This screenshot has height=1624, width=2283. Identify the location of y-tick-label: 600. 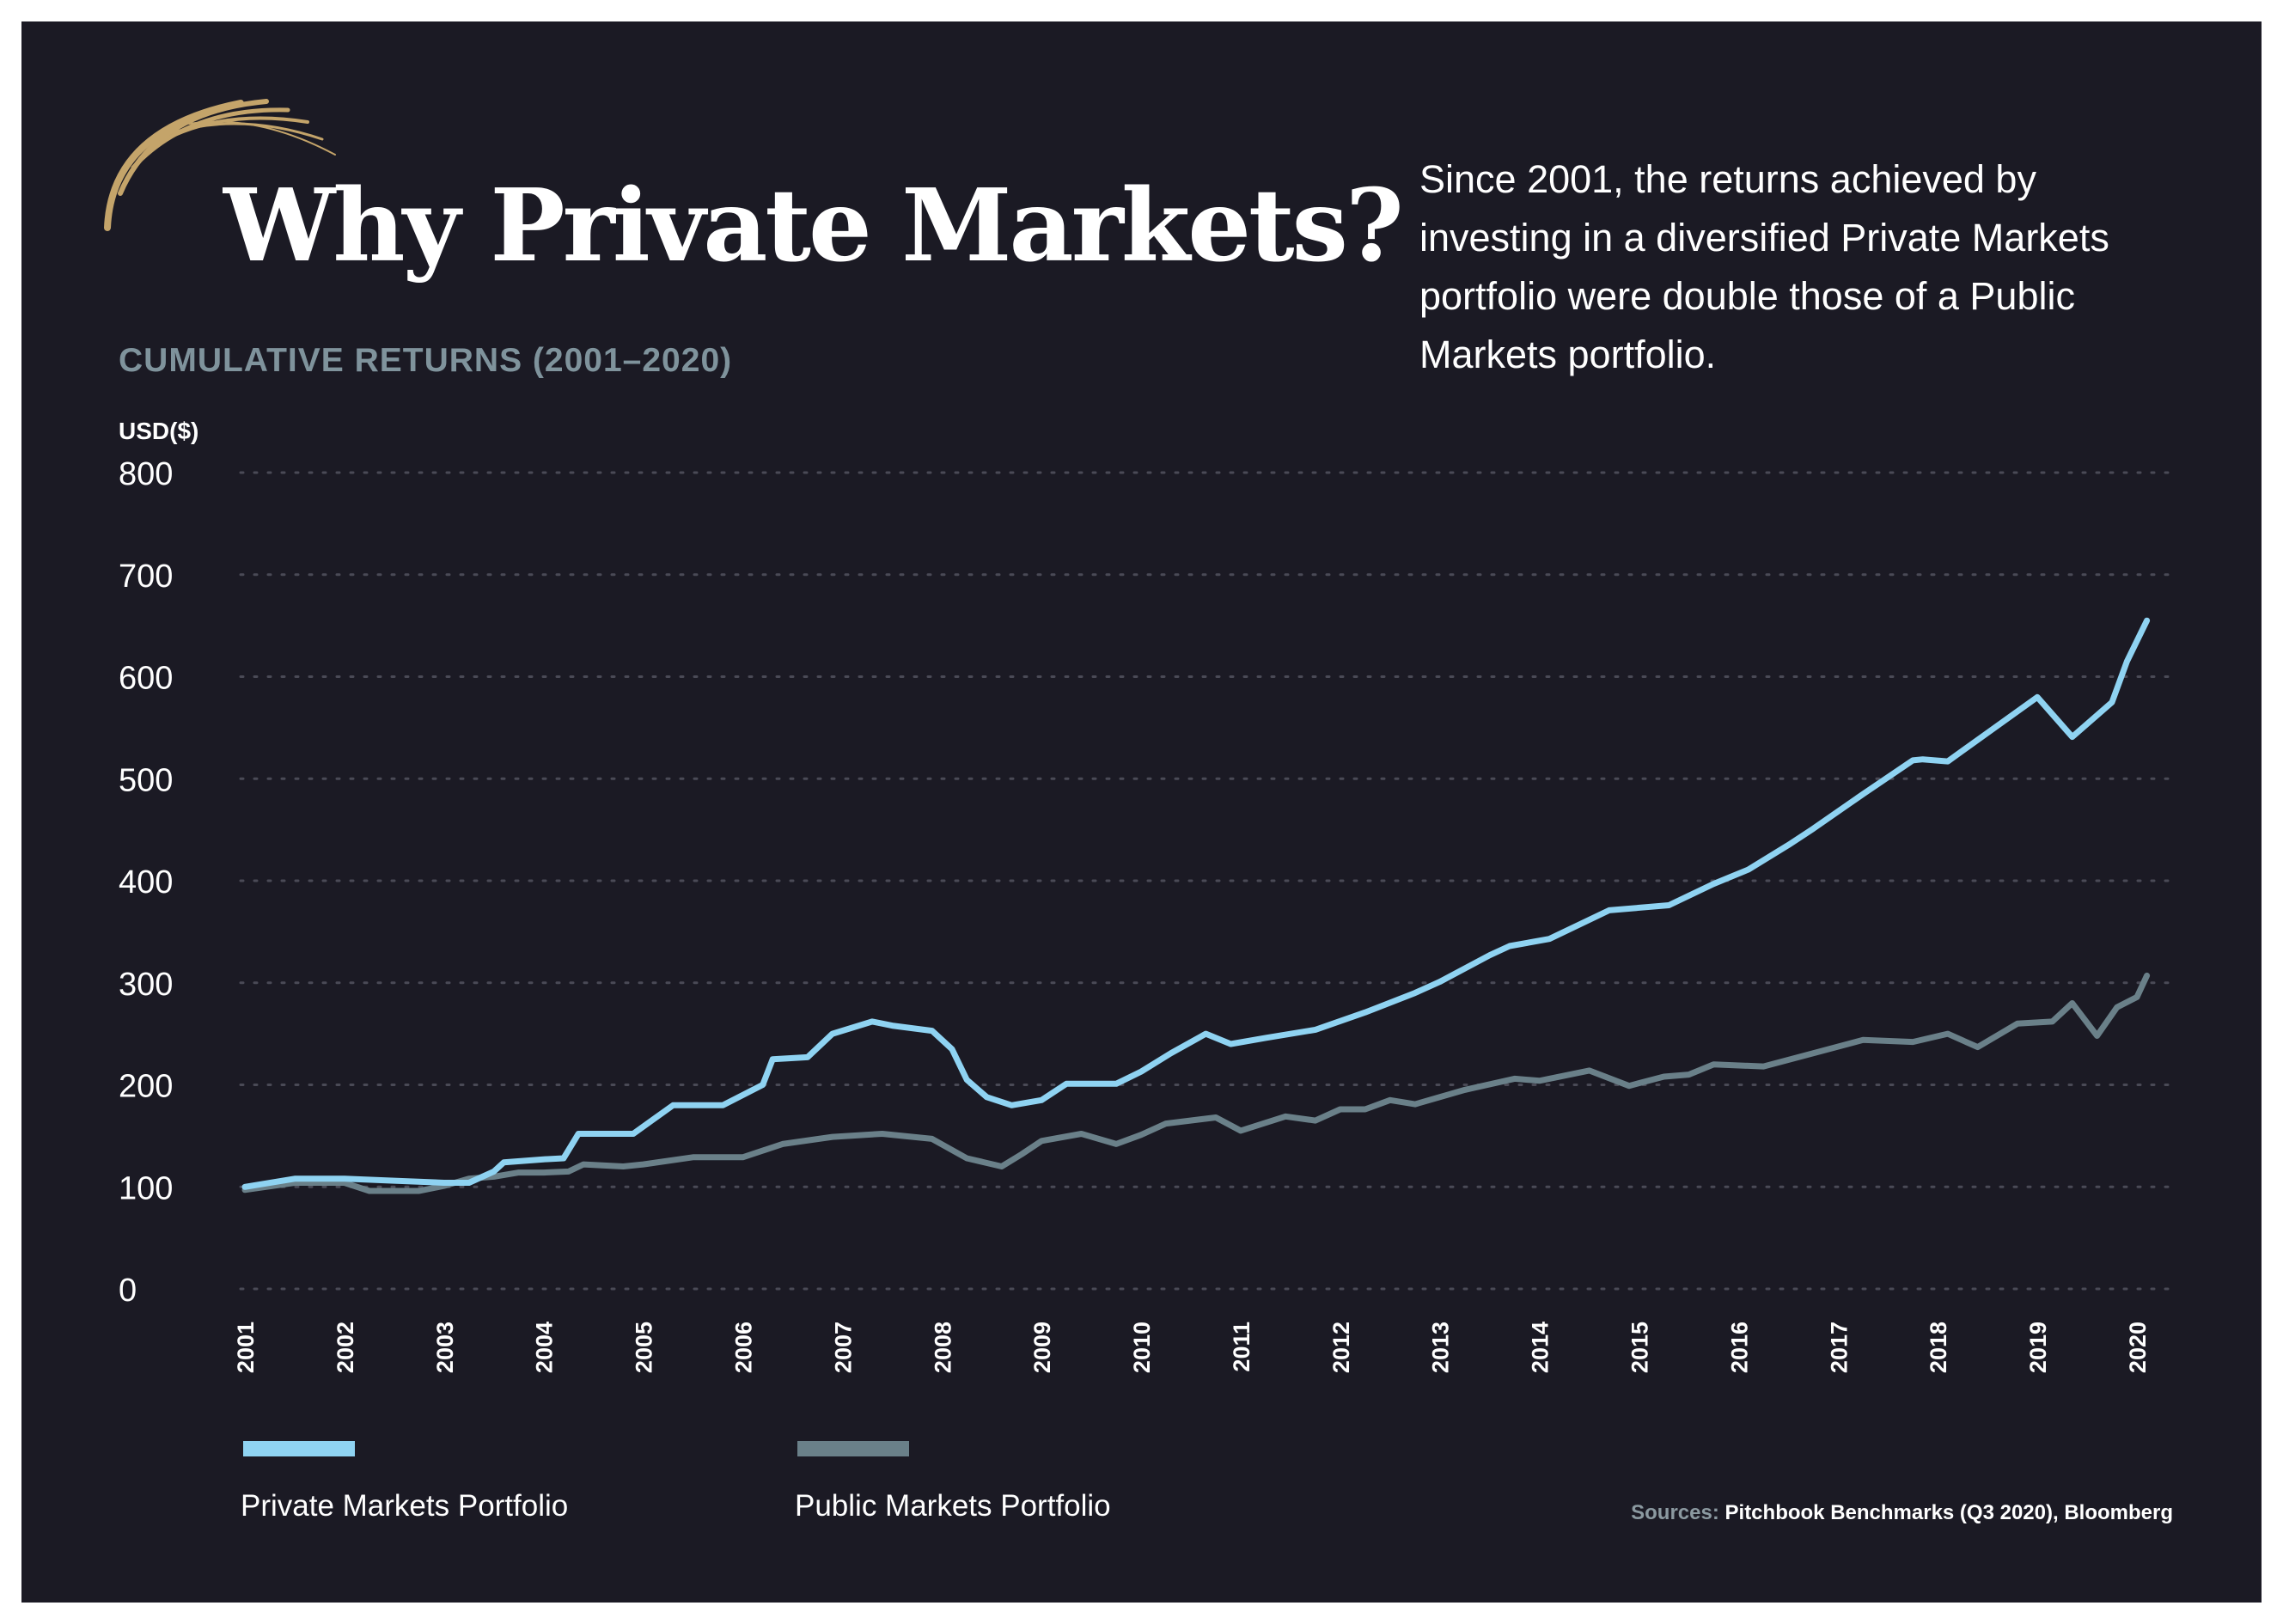
(146, 679).